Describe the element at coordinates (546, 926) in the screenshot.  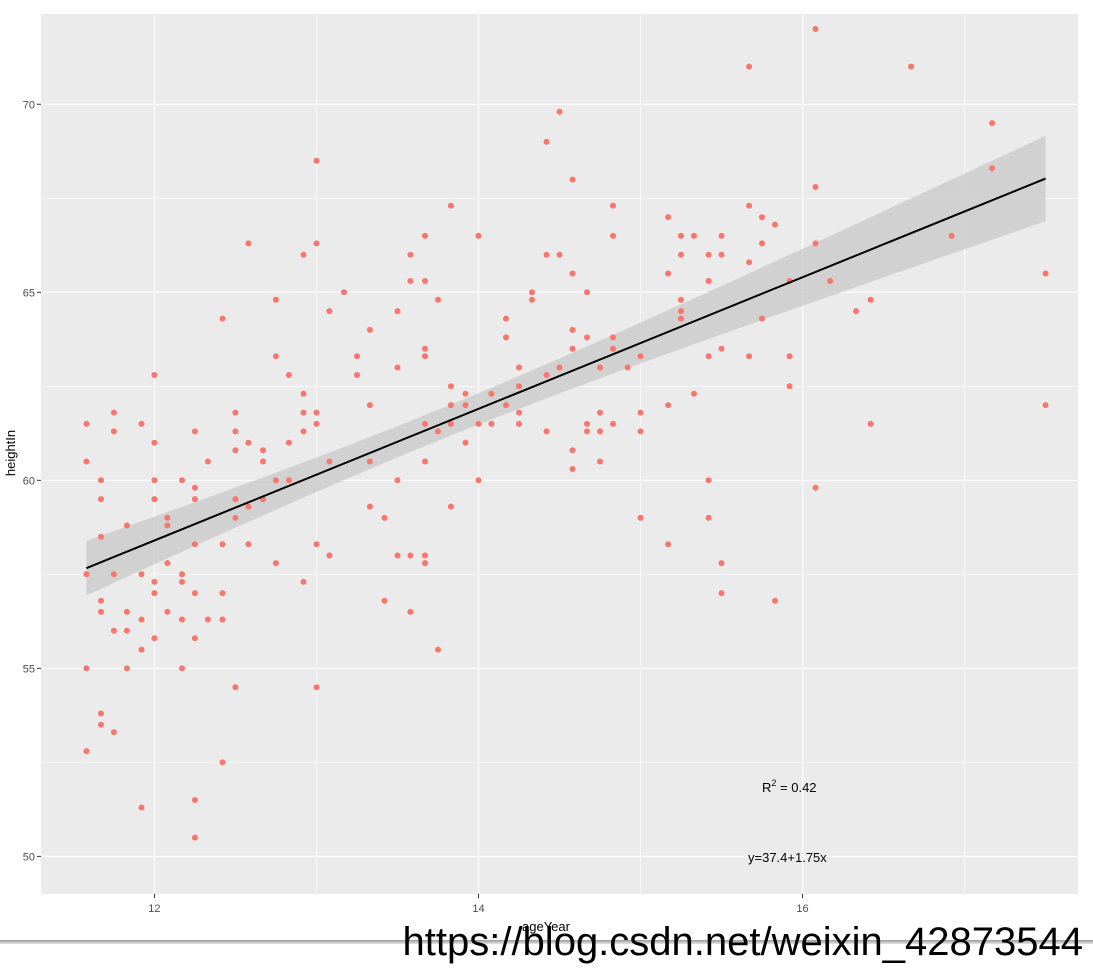
I see `x-axis-title: ageYear` at that location.